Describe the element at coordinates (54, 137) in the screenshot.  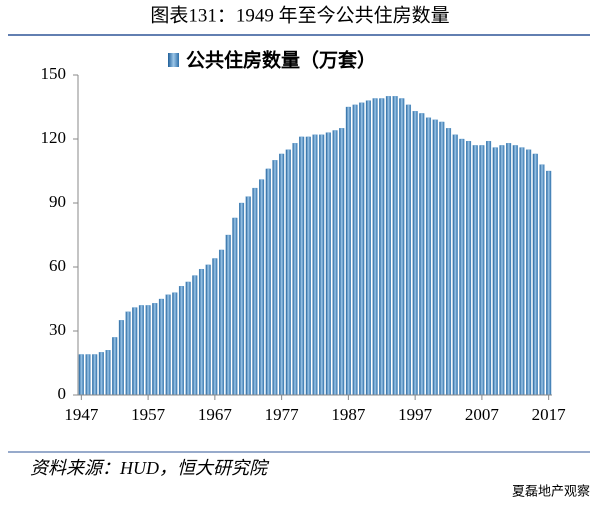
I see `y-tick-label: 120` at that location.